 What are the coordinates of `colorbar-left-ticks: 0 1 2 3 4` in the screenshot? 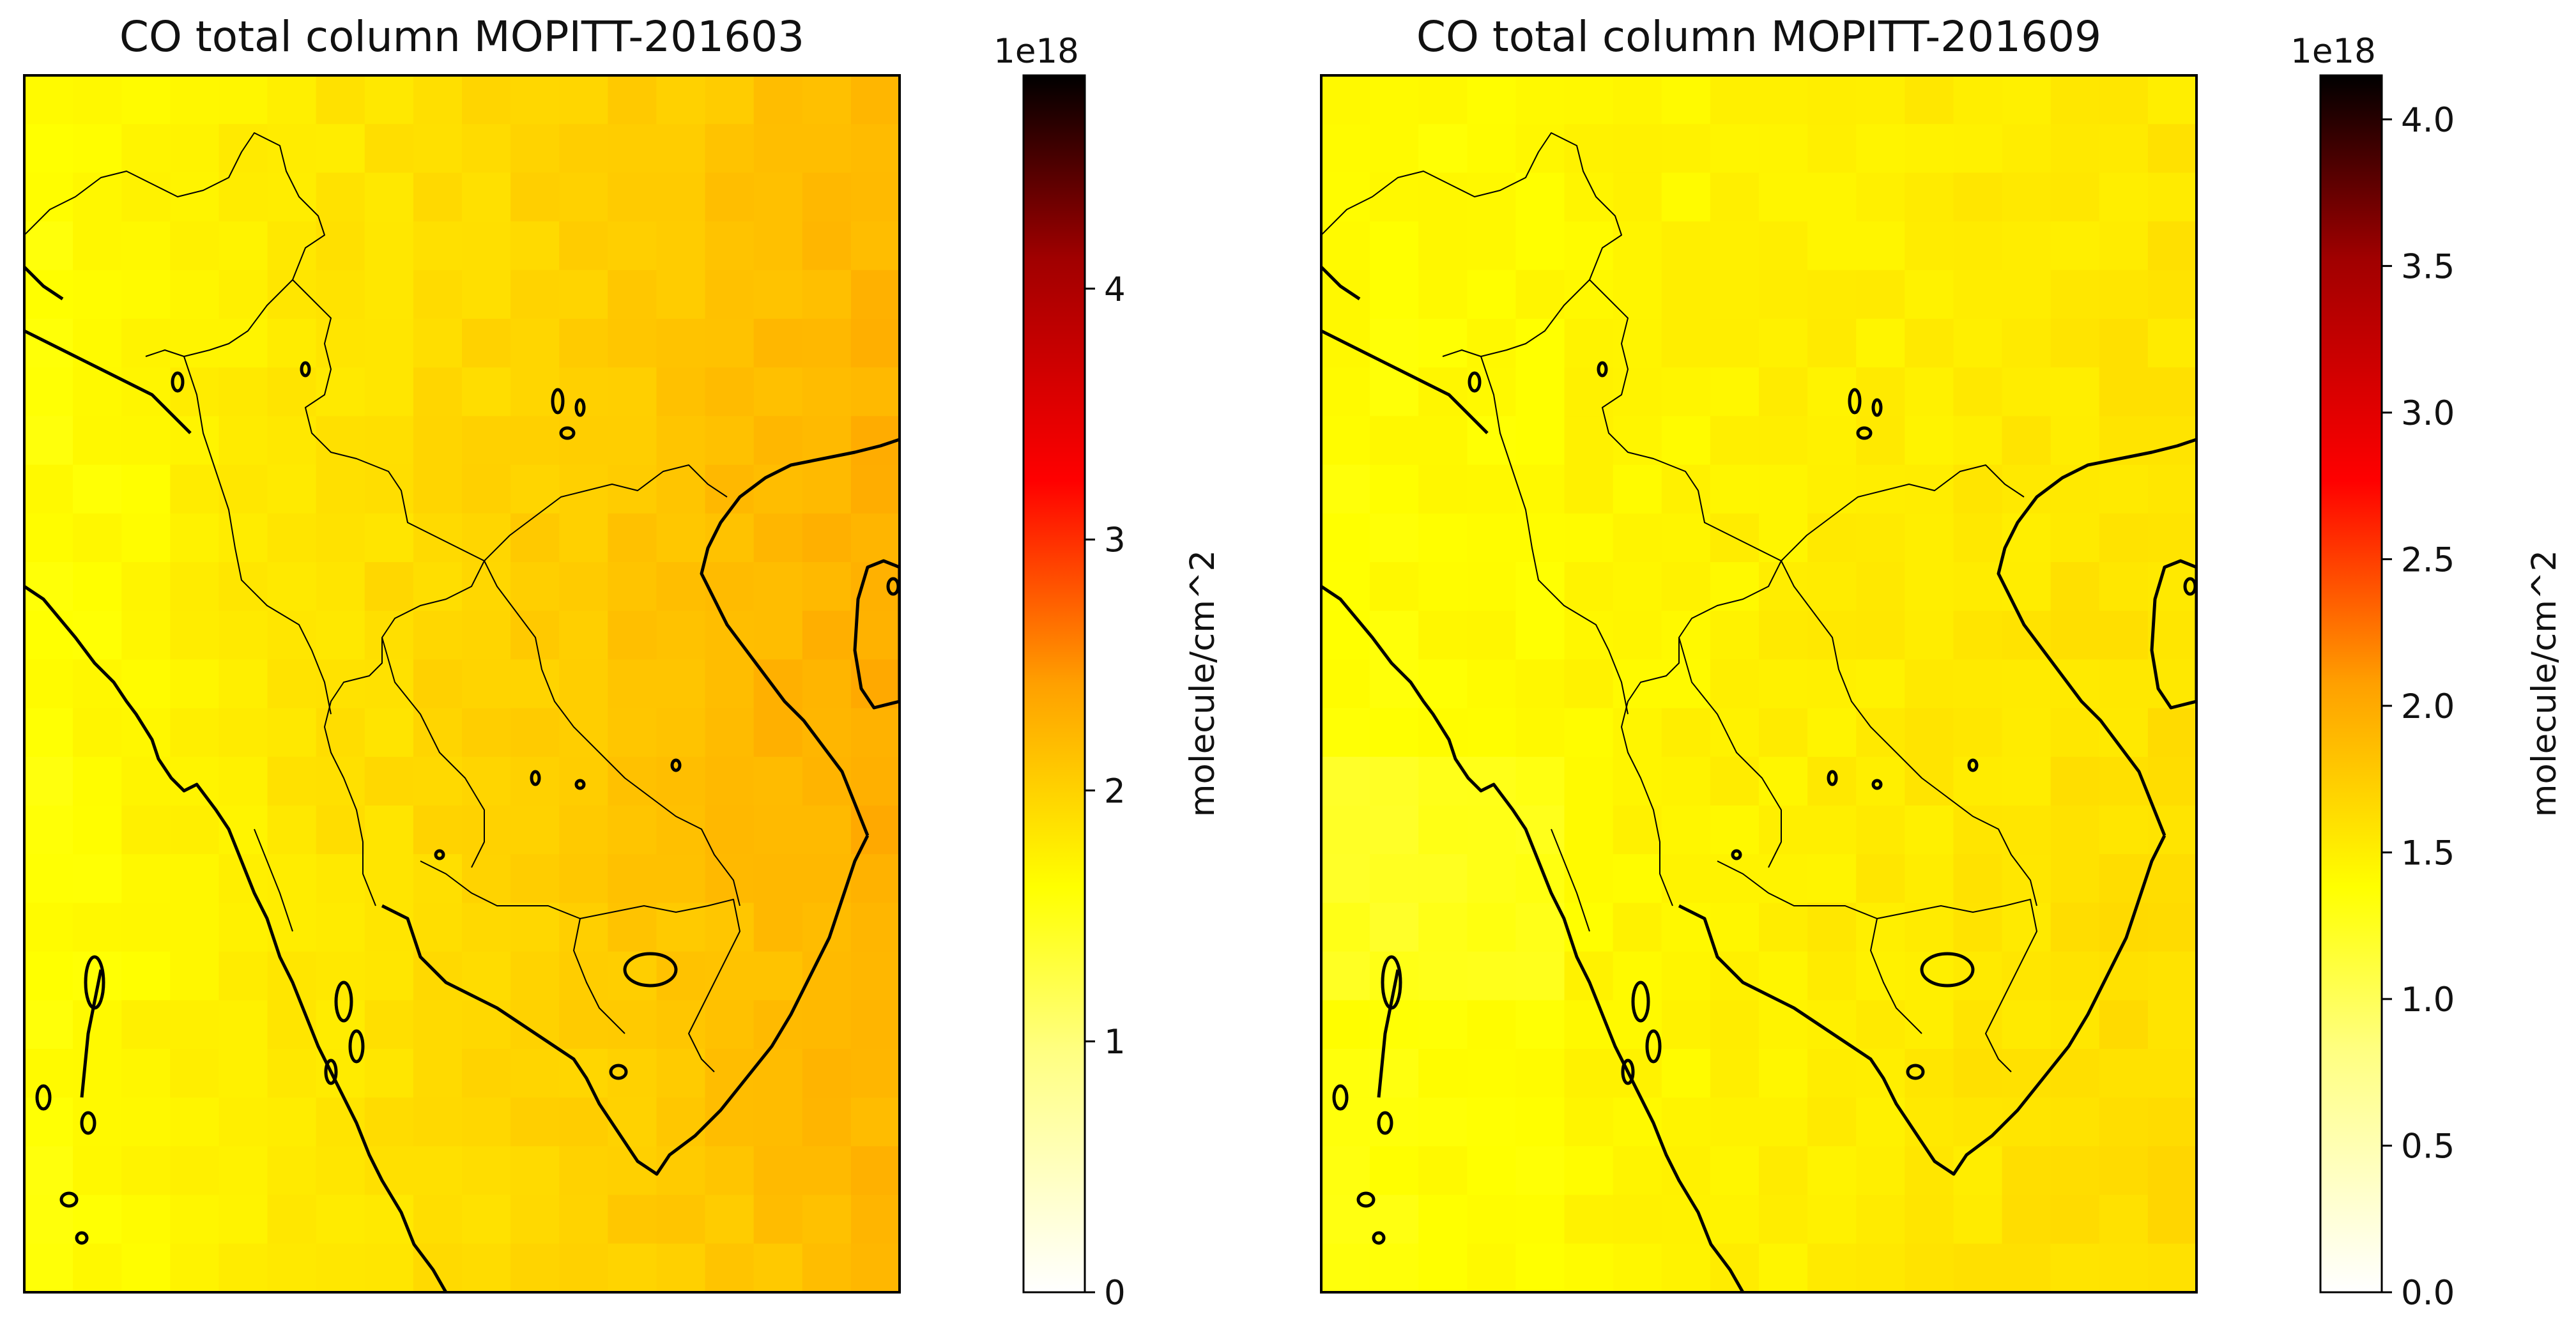 It's located at (1105, 792).